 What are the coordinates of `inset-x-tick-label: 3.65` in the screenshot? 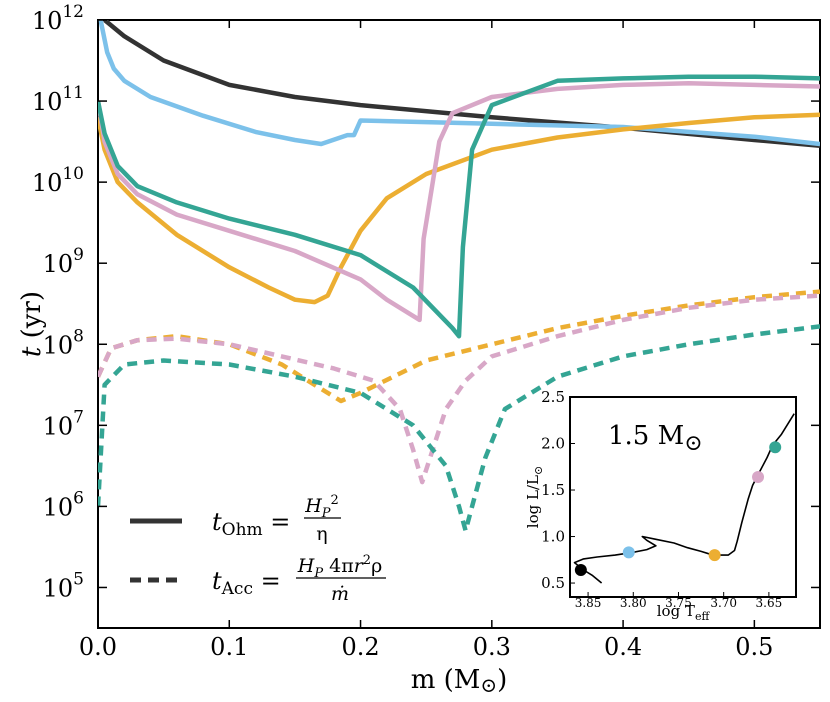 It's located at (769, 603).